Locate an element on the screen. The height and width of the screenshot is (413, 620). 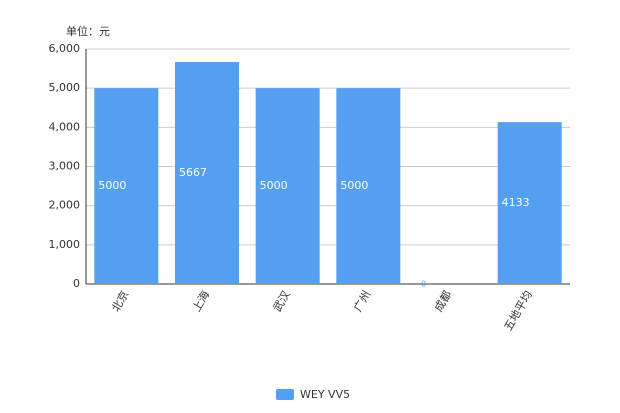
value-label: 0 is located at coordinates (423, 284).